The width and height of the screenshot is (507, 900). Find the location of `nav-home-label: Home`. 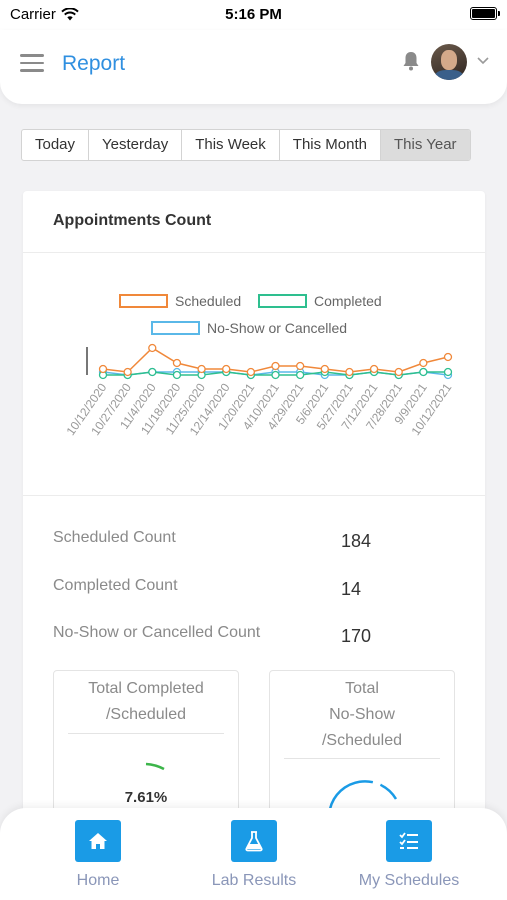

nav-home-label: Home is located at coordinates (98, 880).